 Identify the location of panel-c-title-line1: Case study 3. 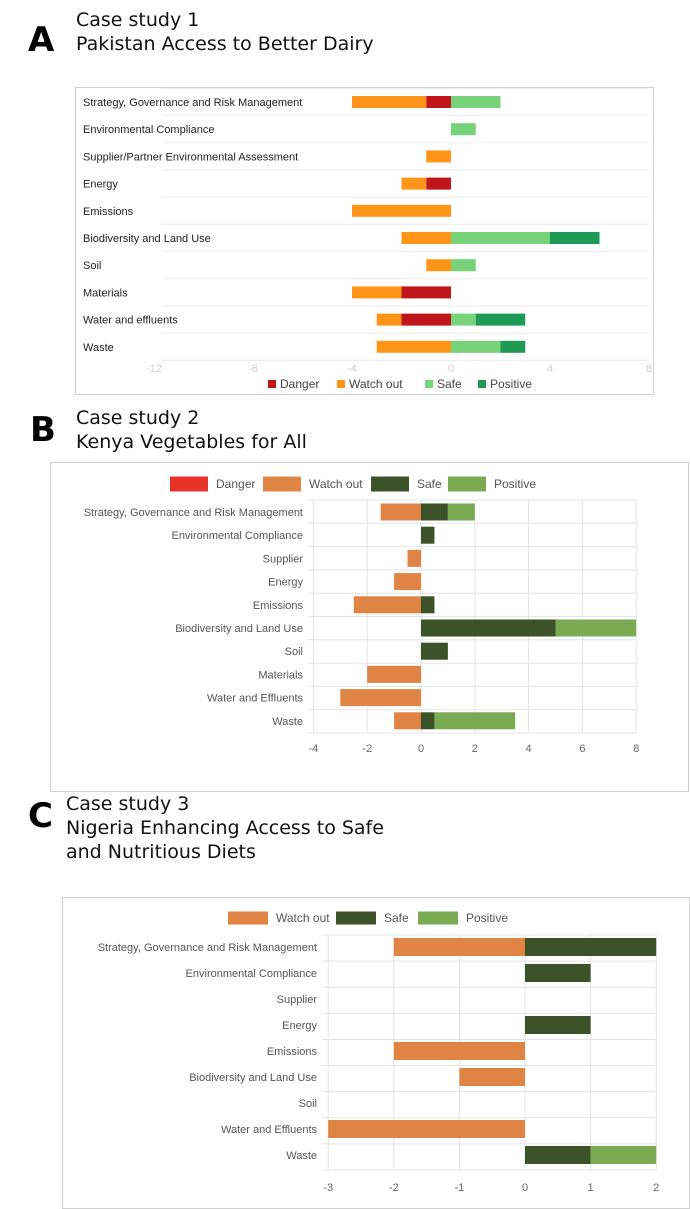
(128, 804).